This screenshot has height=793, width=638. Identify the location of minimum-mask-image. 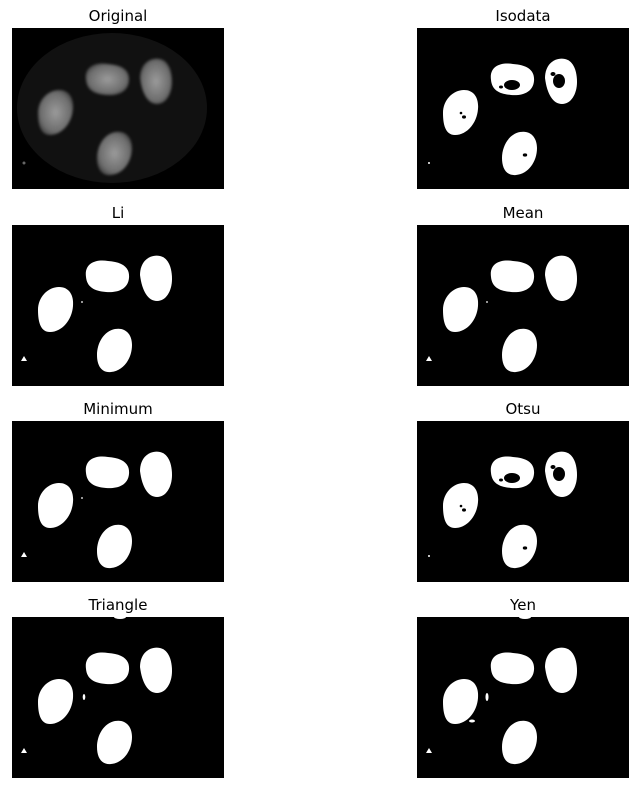
(118, 501).